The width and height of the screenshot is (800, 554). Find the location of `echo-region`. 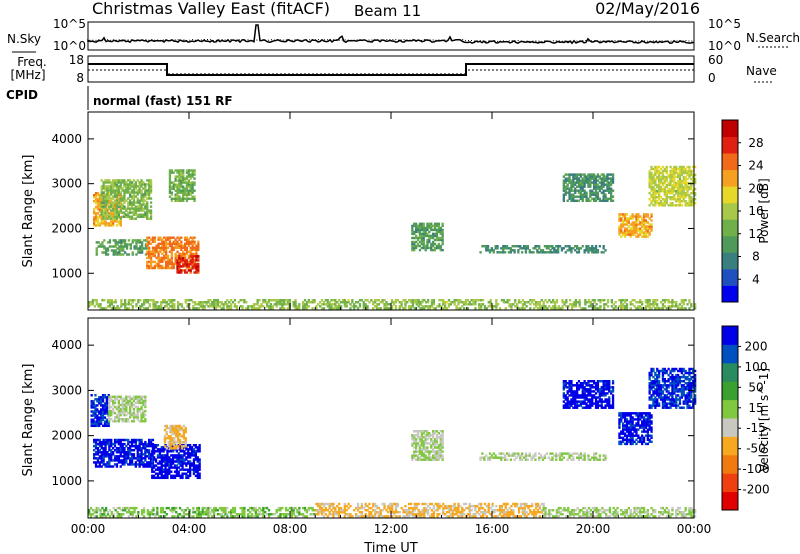

echo-region is located at coordinates (427, 445).